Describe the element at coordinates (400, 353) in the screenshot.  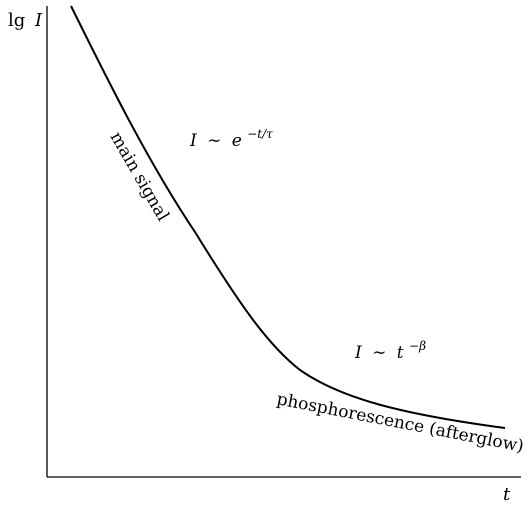
I see `law-power-base: t` at that location.